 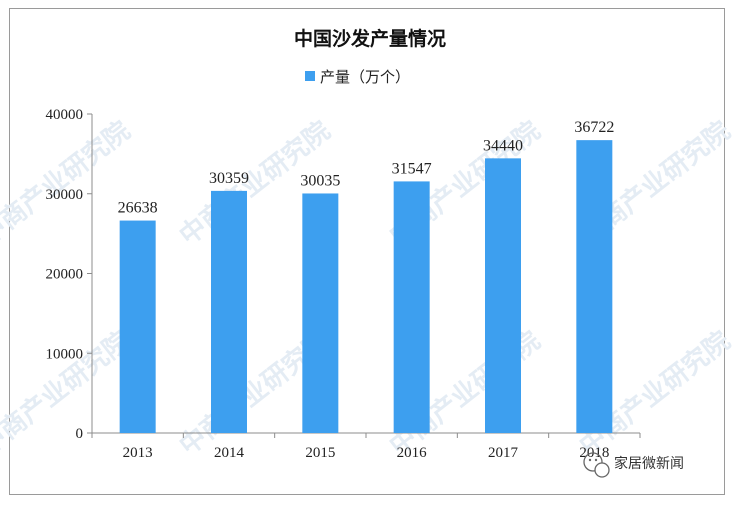 I want to click on bar-2014, so click(x=229, y=311).